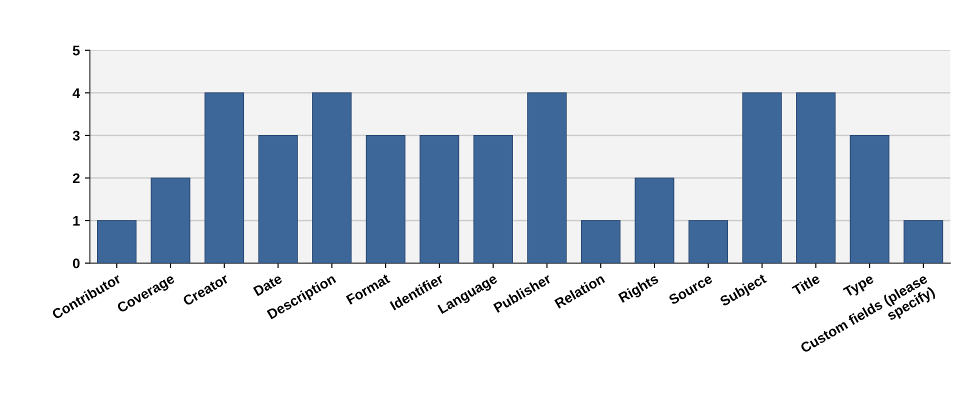 The height and width of the screenshot is (419, 956). I want to click on y-tick-label: 5, so click(76, 51).